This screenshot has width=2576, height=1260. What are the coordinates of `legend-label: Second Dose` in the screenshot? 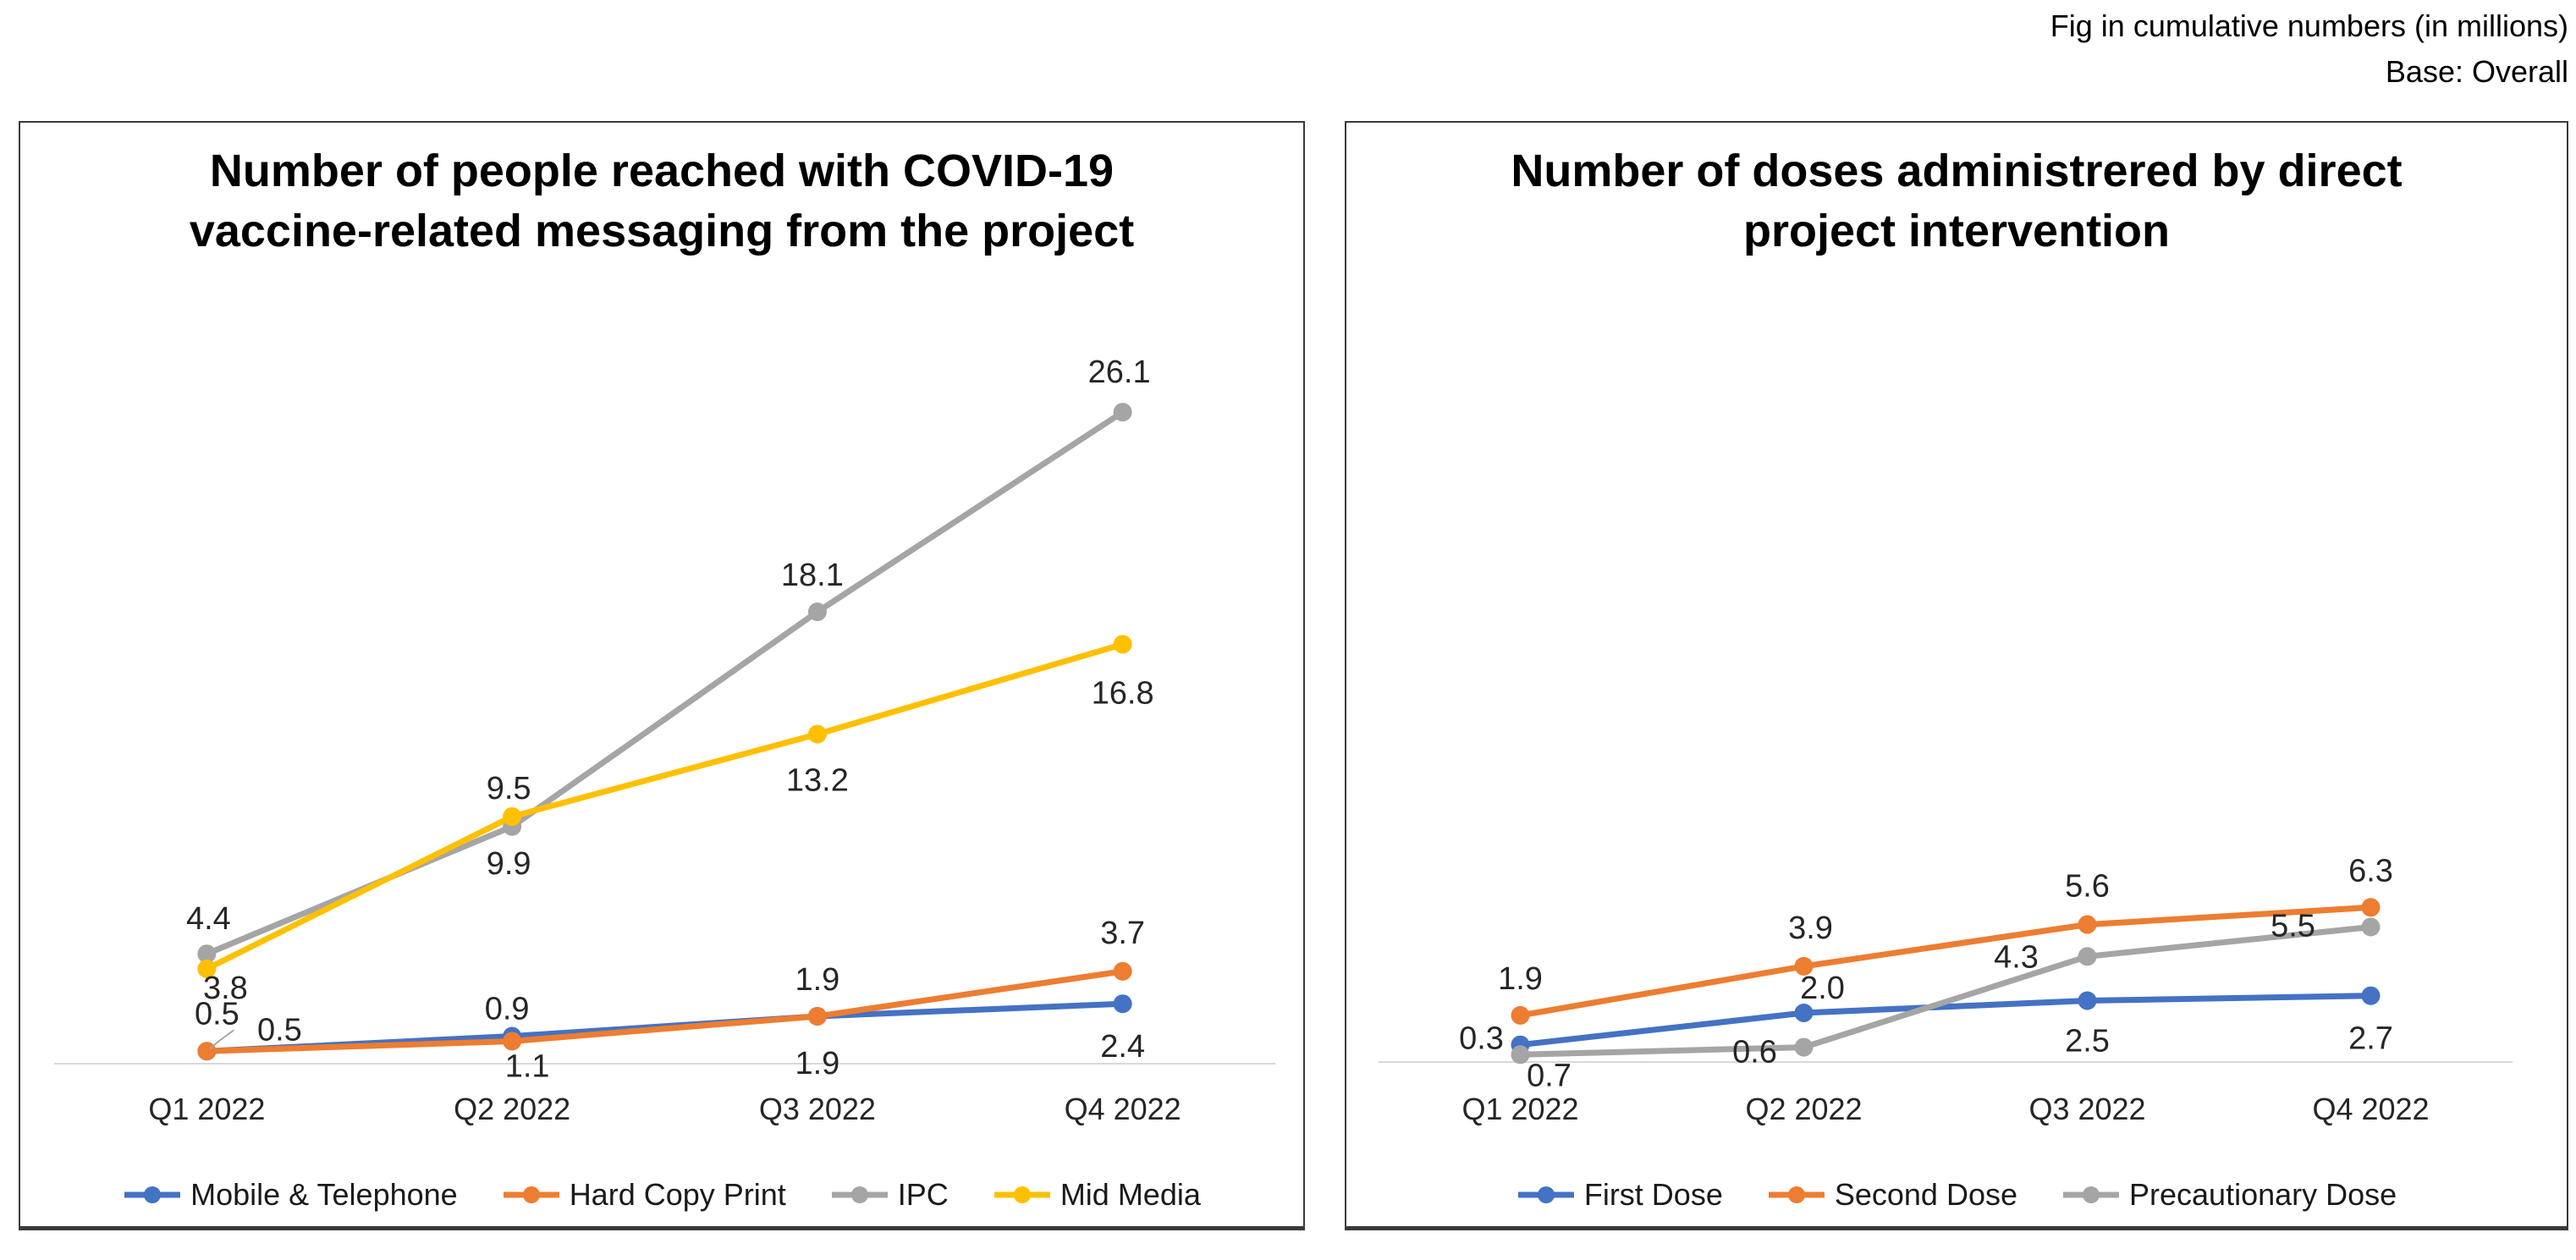 It's located at (1926, 1194).